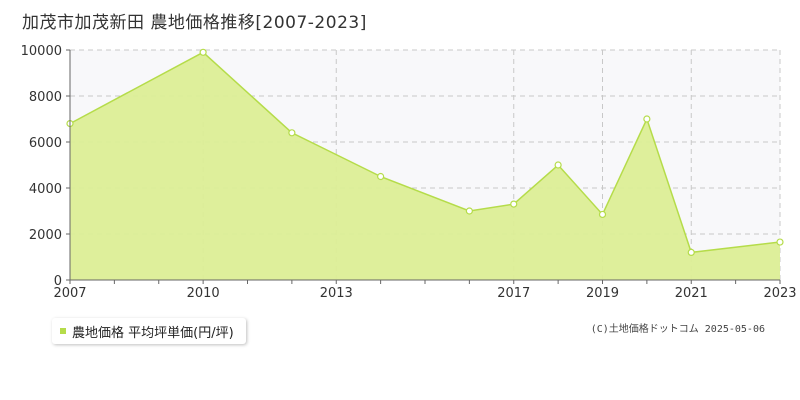 The width and height of the screenshot is (800, 400). I want to click on y-tick-label: 2000, so click(45, 235).